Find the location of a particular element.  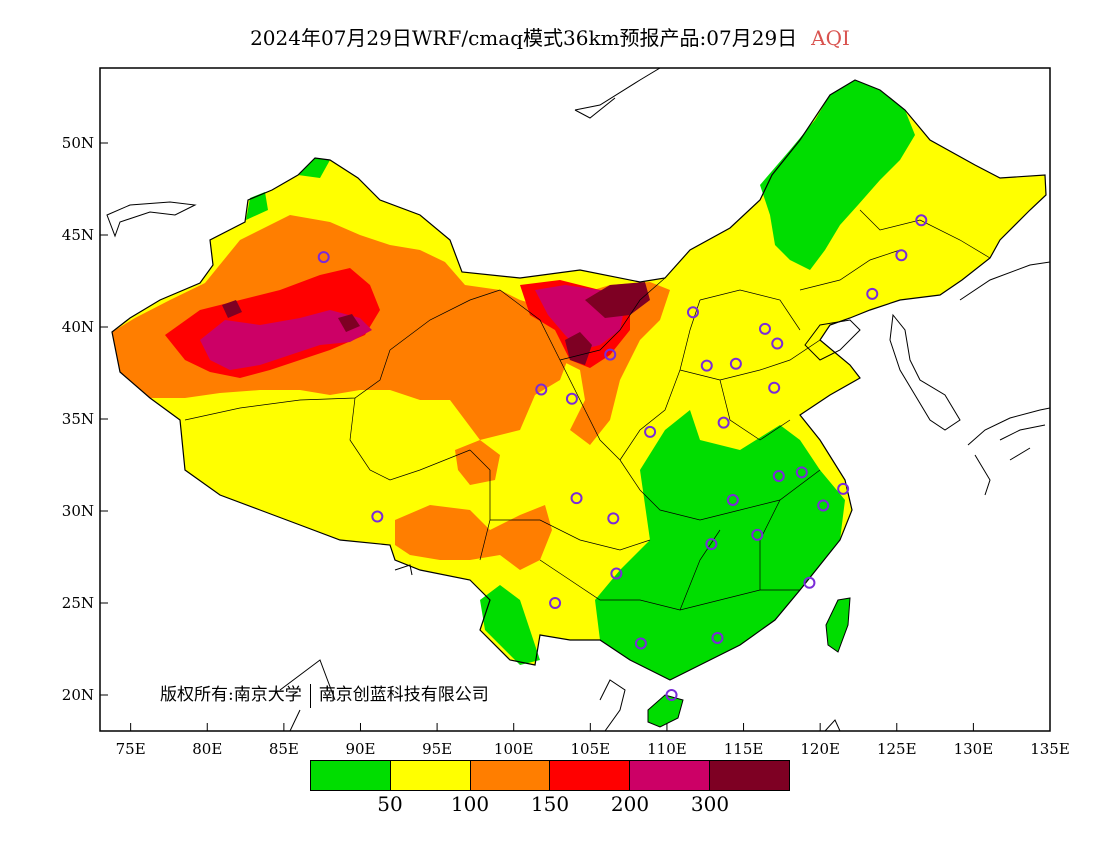

map-title: 2024年07月29日WRF/cmaq模式36km预报产品:07月29日 AQI is located at coordinates (550, 36).